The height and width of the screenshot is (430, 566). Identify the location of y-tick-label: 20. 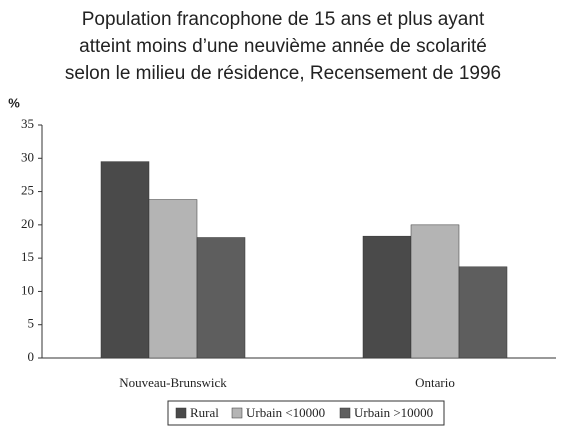
(27, 223).